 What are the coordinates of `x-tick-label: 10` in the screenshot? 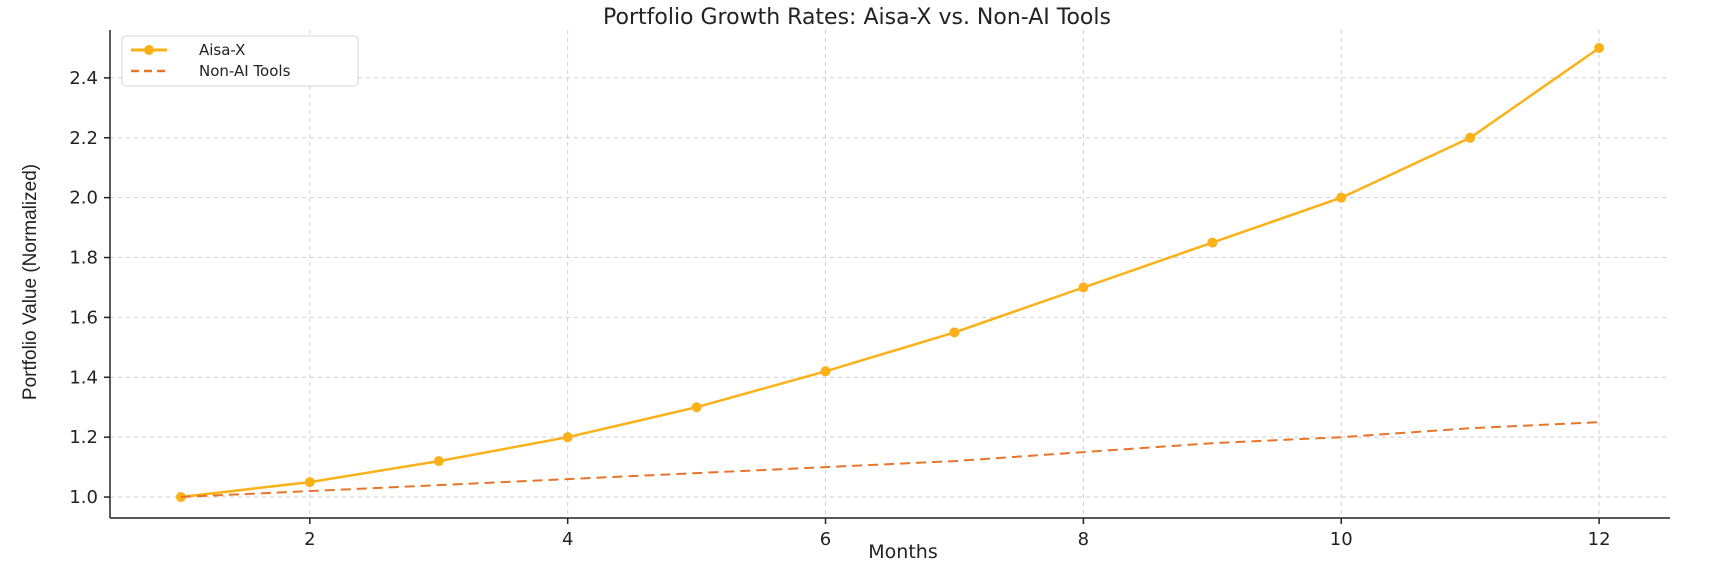 It's located at (1341, 539).